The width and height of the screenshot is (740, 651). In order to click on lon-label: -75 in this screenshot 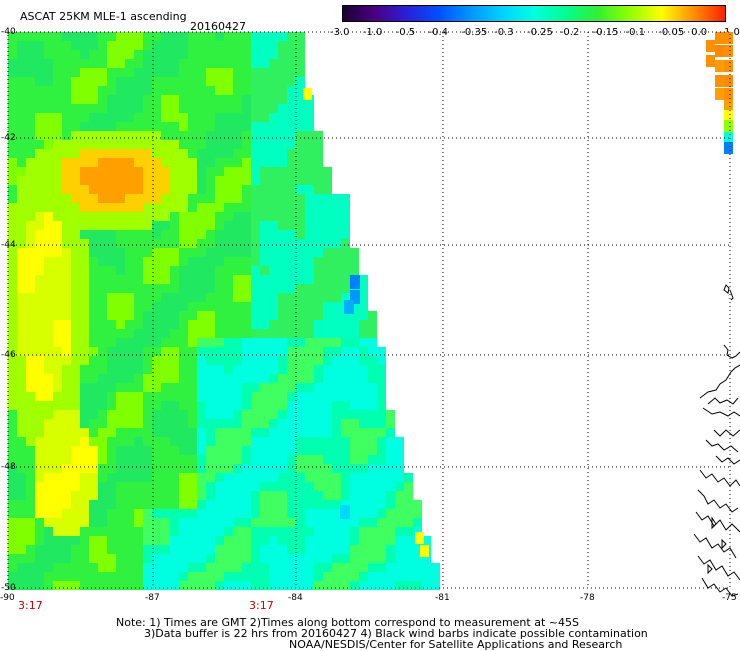, I will do `click(729, 598)`.